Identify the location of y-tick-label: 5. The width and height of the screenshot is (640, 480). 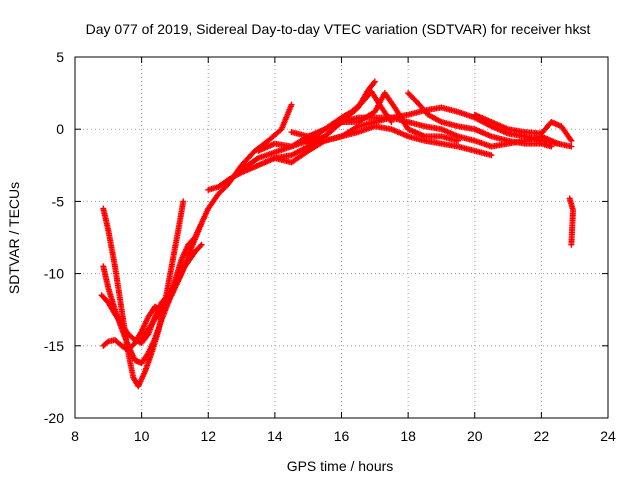
(60, 57).